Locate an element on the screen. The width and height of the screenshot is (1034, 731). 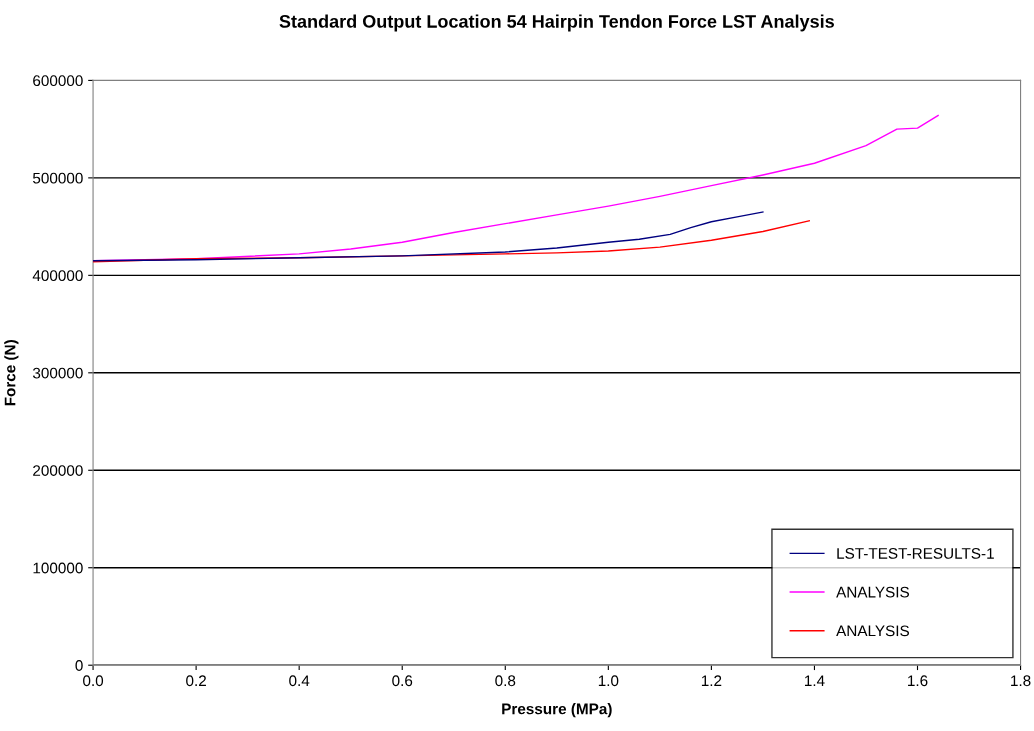
y-tick-label: 100000 is located at coordinates (58, 568).